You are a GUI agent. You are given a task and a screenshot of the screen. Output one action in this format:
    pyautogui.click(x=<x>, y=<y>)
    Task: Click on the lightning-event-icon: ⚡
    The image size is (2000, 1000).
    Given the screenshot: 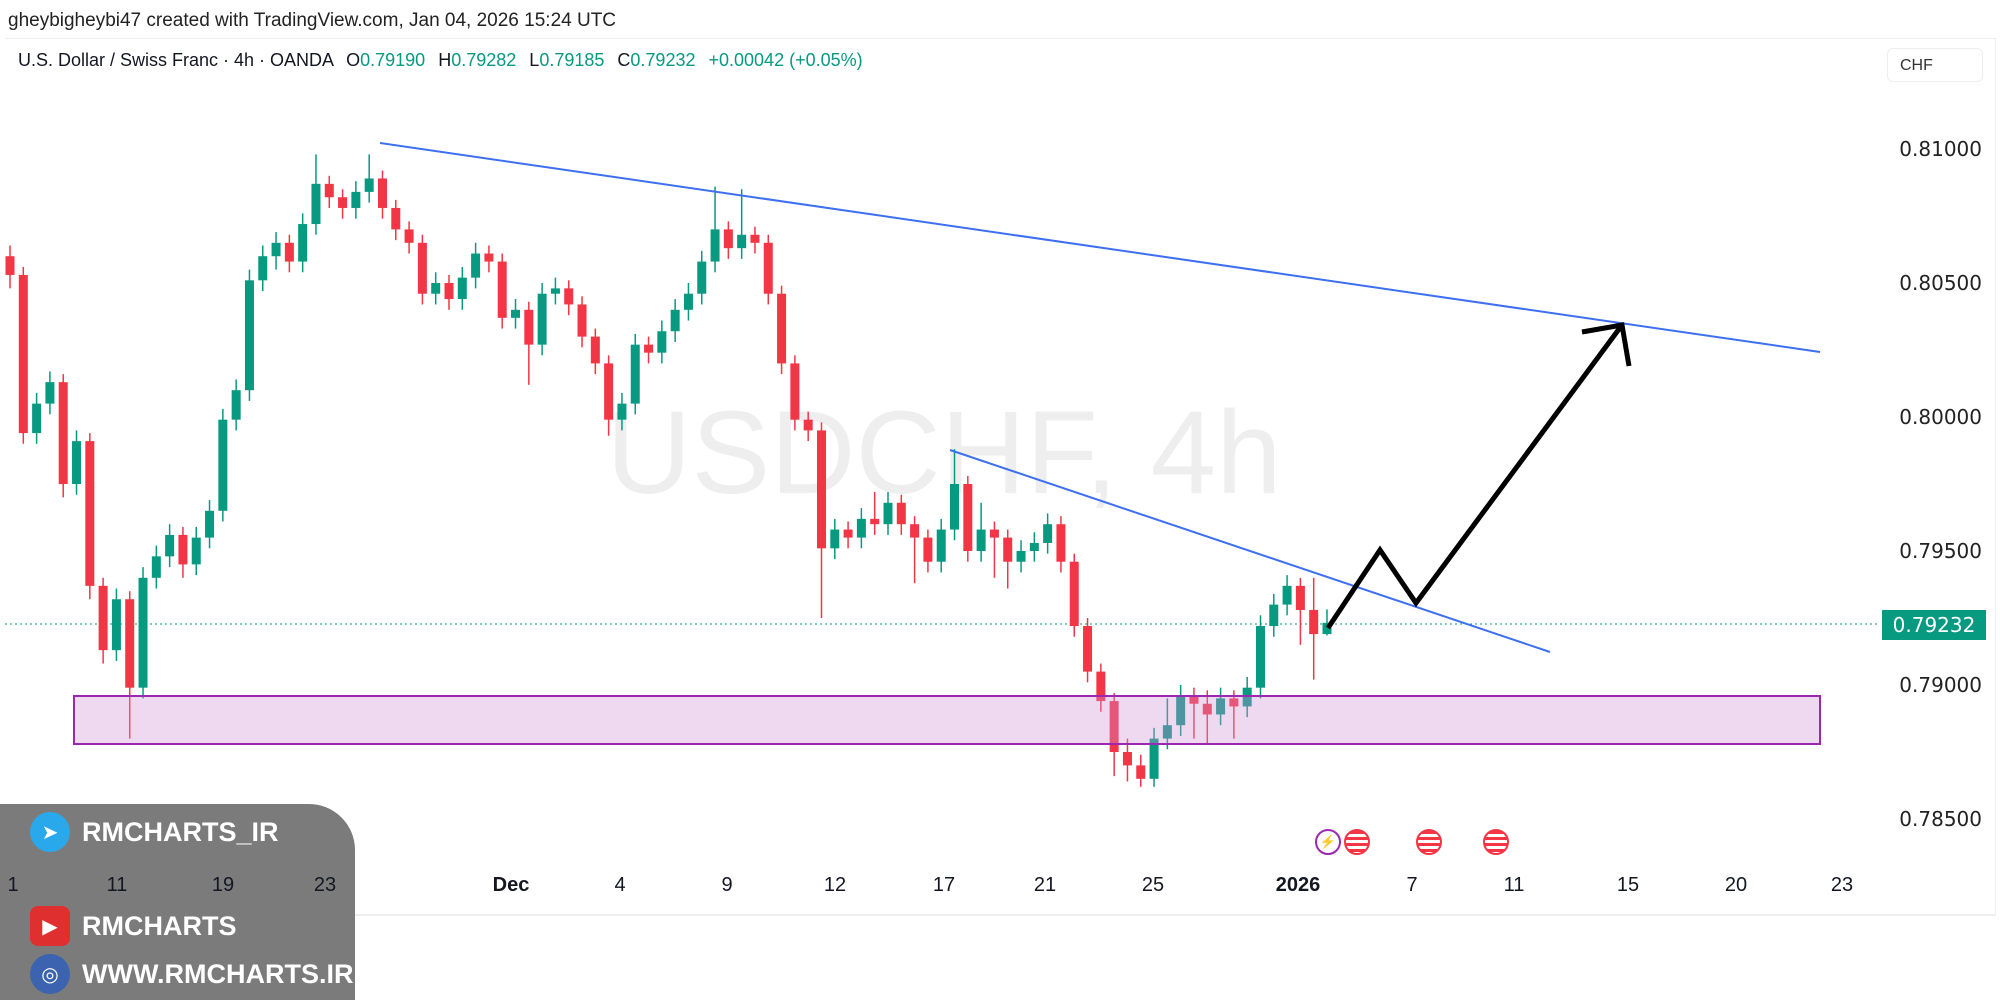 What is the action you would take?
    pyautogui.click(x=1328, y=842)
    